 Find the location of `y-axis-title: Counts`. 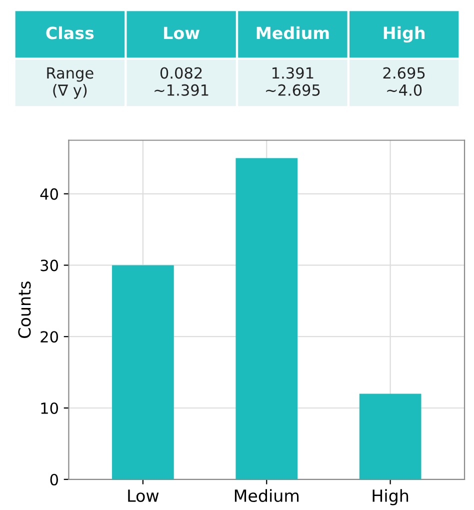

y-axis-title: Counts is located at coordinates (24, 310).